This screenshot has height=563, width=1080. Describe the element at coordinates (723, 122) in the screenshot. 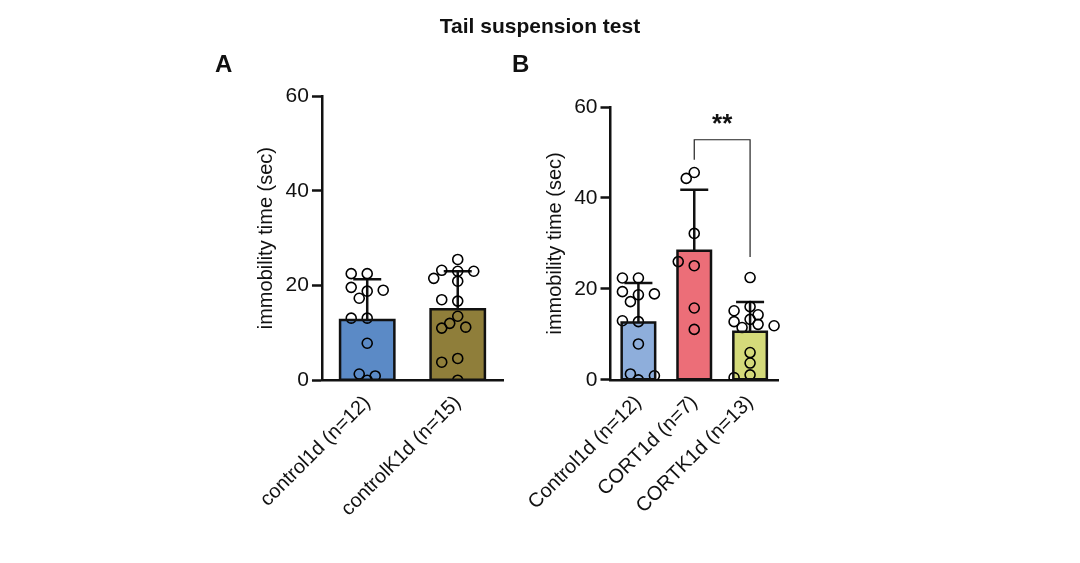

I see `annotation: **` at that location.